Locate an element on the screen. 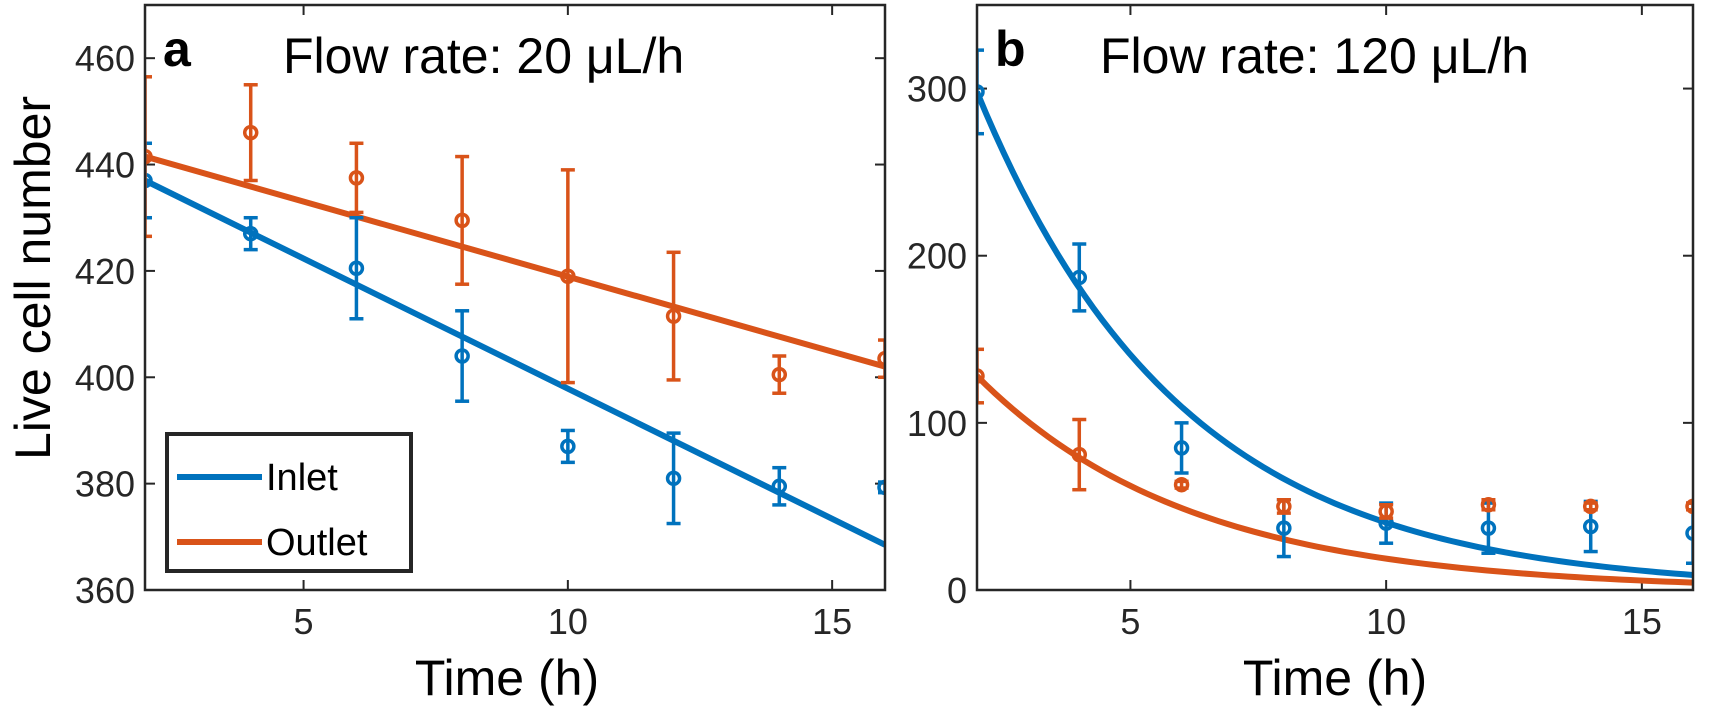 The image size is (1727, 710). panel-b-title: Flow rate: 120 μL/h is located at coordinates (1314, 56).